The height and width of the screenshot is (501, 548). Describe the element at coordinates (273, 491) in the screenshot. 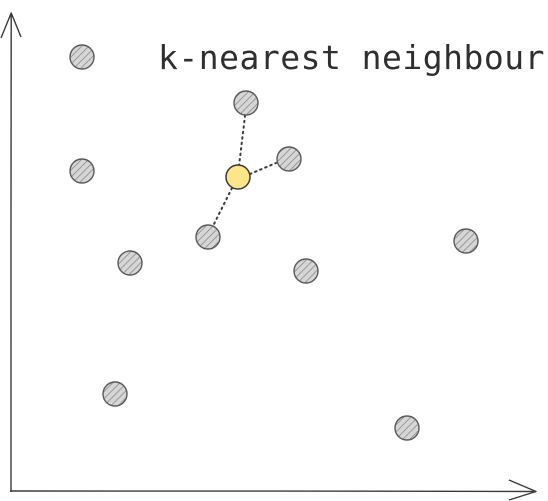

I see `x-axis` at that location.